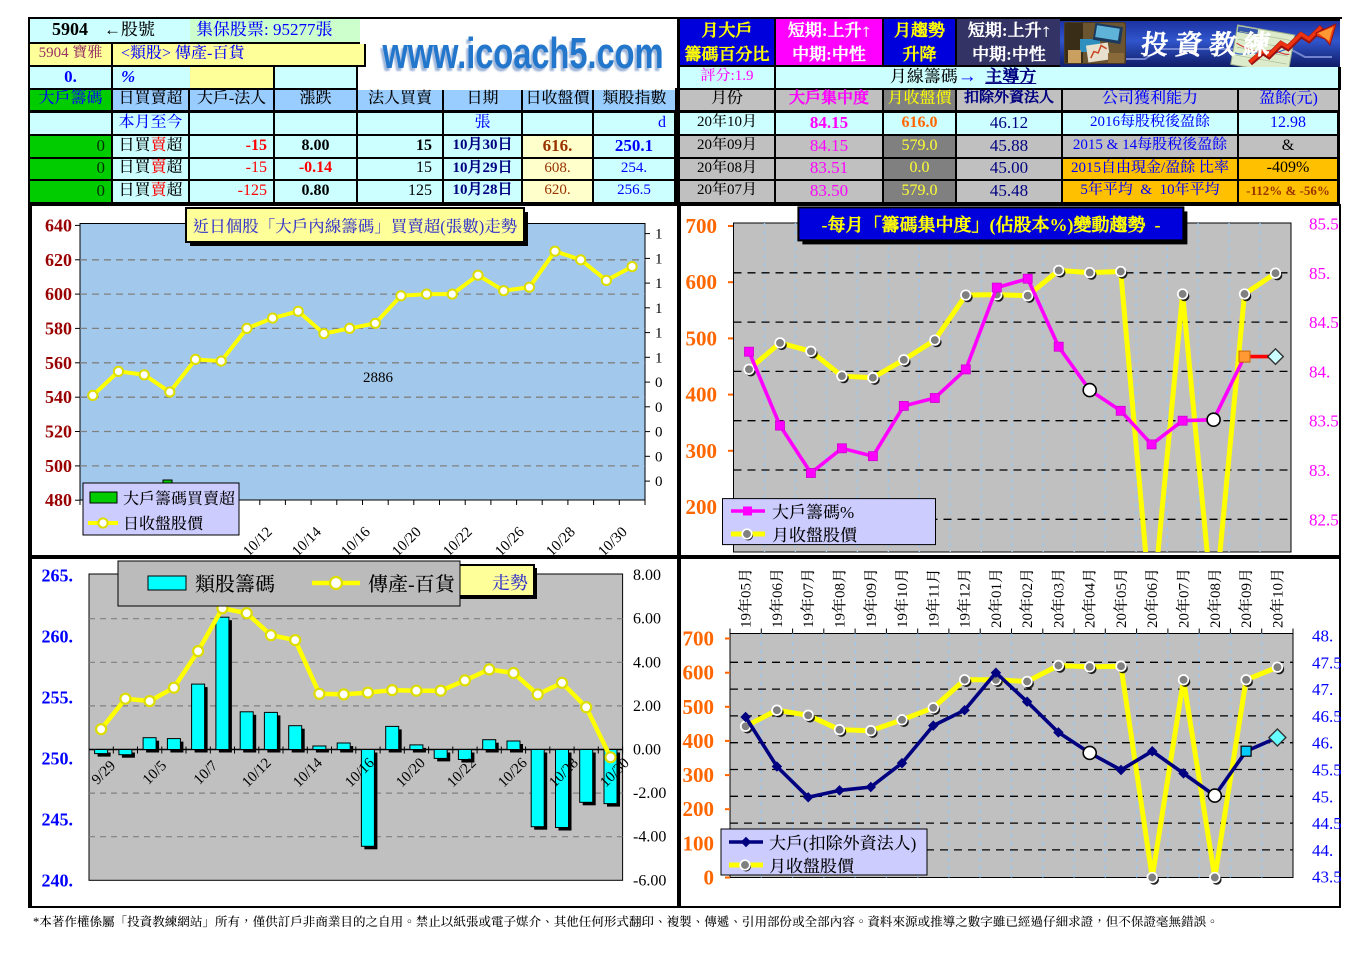 This screenshot has width=1366, height=967. Describe the element at coordinates (58, 697) in the screenshot. I see `svg-text: 255.` at that location.